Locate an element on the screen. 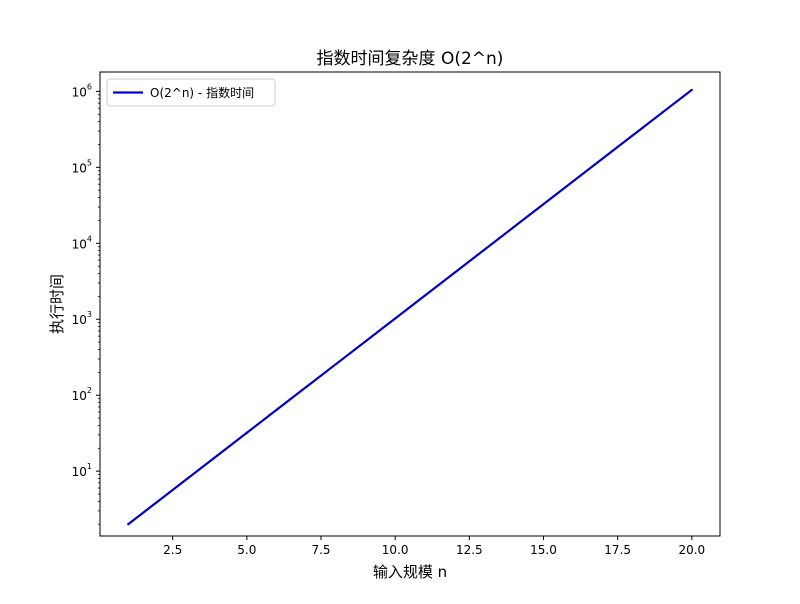 The image size is (800, 604). x-tick-label: 5.0 is located at coordinates (246, 550).